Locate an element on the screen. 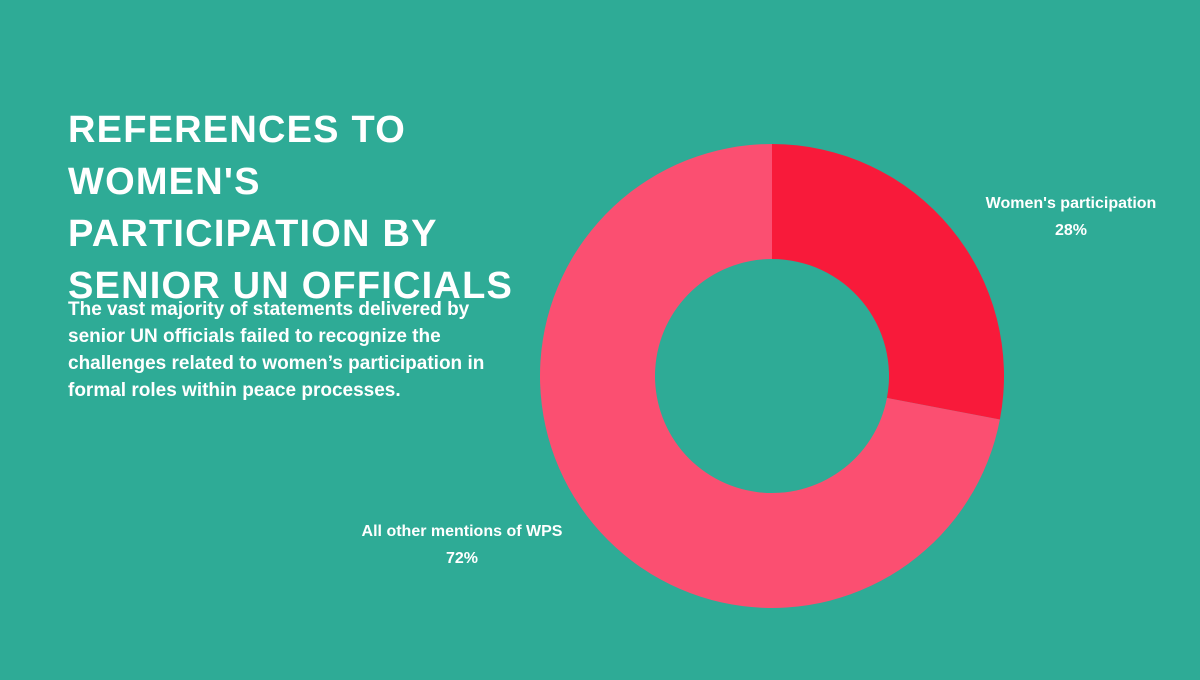 The image size is (1200, 680). slice-label-other-mentions: All other mentions of WPS is located at coordinates (462, 531).